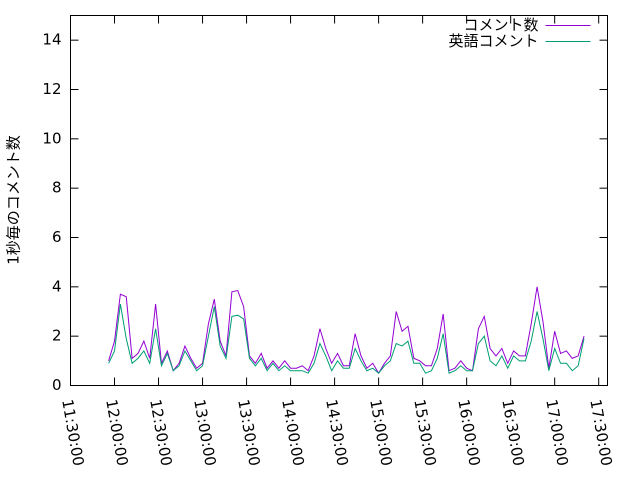  Describe the element at coordinates (292, 432) in the screenshot. I see `x-tick-label: 14:00:00` at that location.